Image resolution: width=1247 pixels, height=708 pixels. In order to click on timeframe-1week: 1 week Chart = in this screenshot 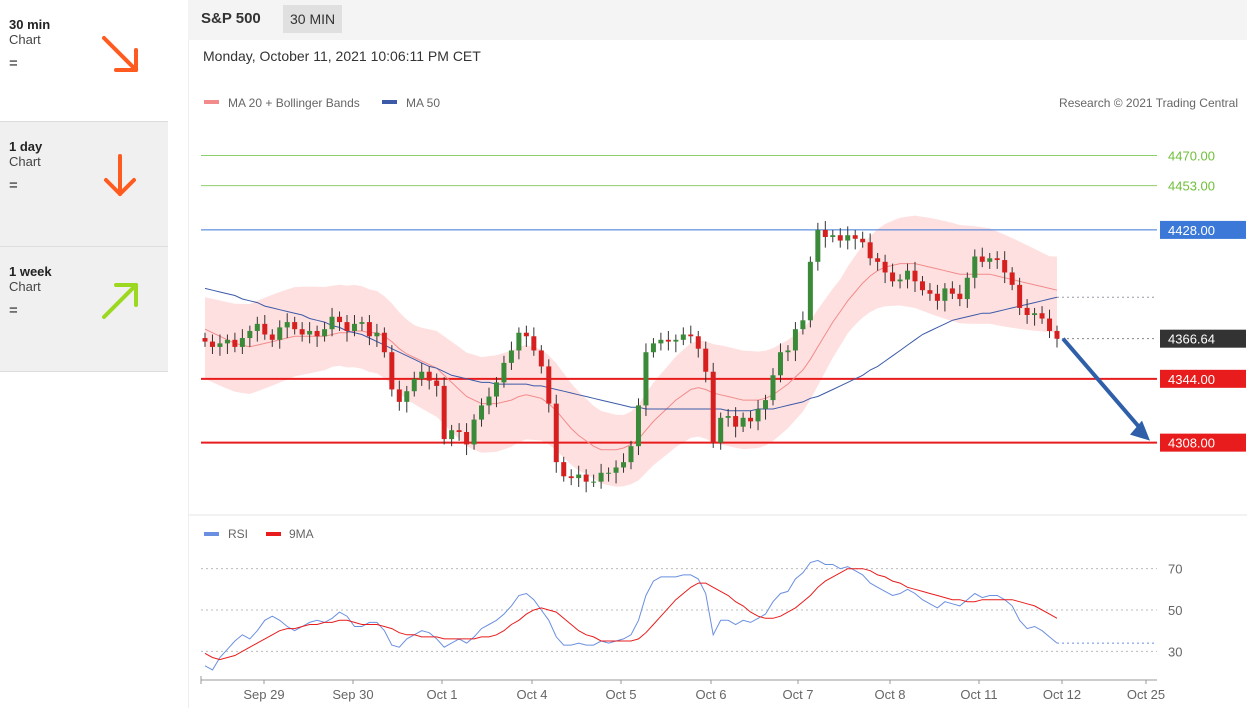, I will do `click(84, 308)`.